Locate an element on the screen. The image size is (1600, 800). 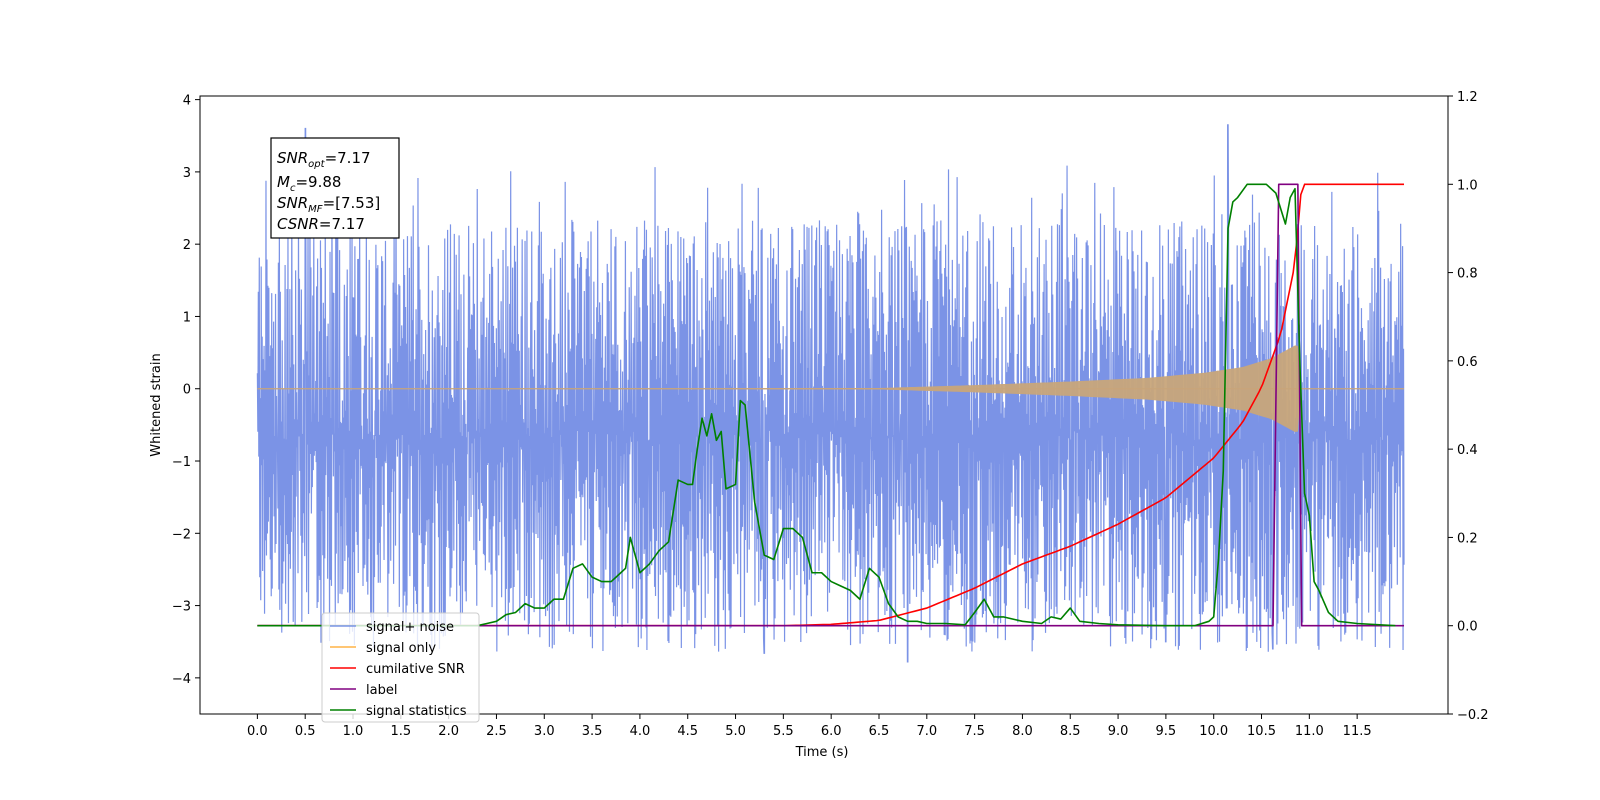
x-tick-label: 11.0 is located at coordinates (1309, 731).